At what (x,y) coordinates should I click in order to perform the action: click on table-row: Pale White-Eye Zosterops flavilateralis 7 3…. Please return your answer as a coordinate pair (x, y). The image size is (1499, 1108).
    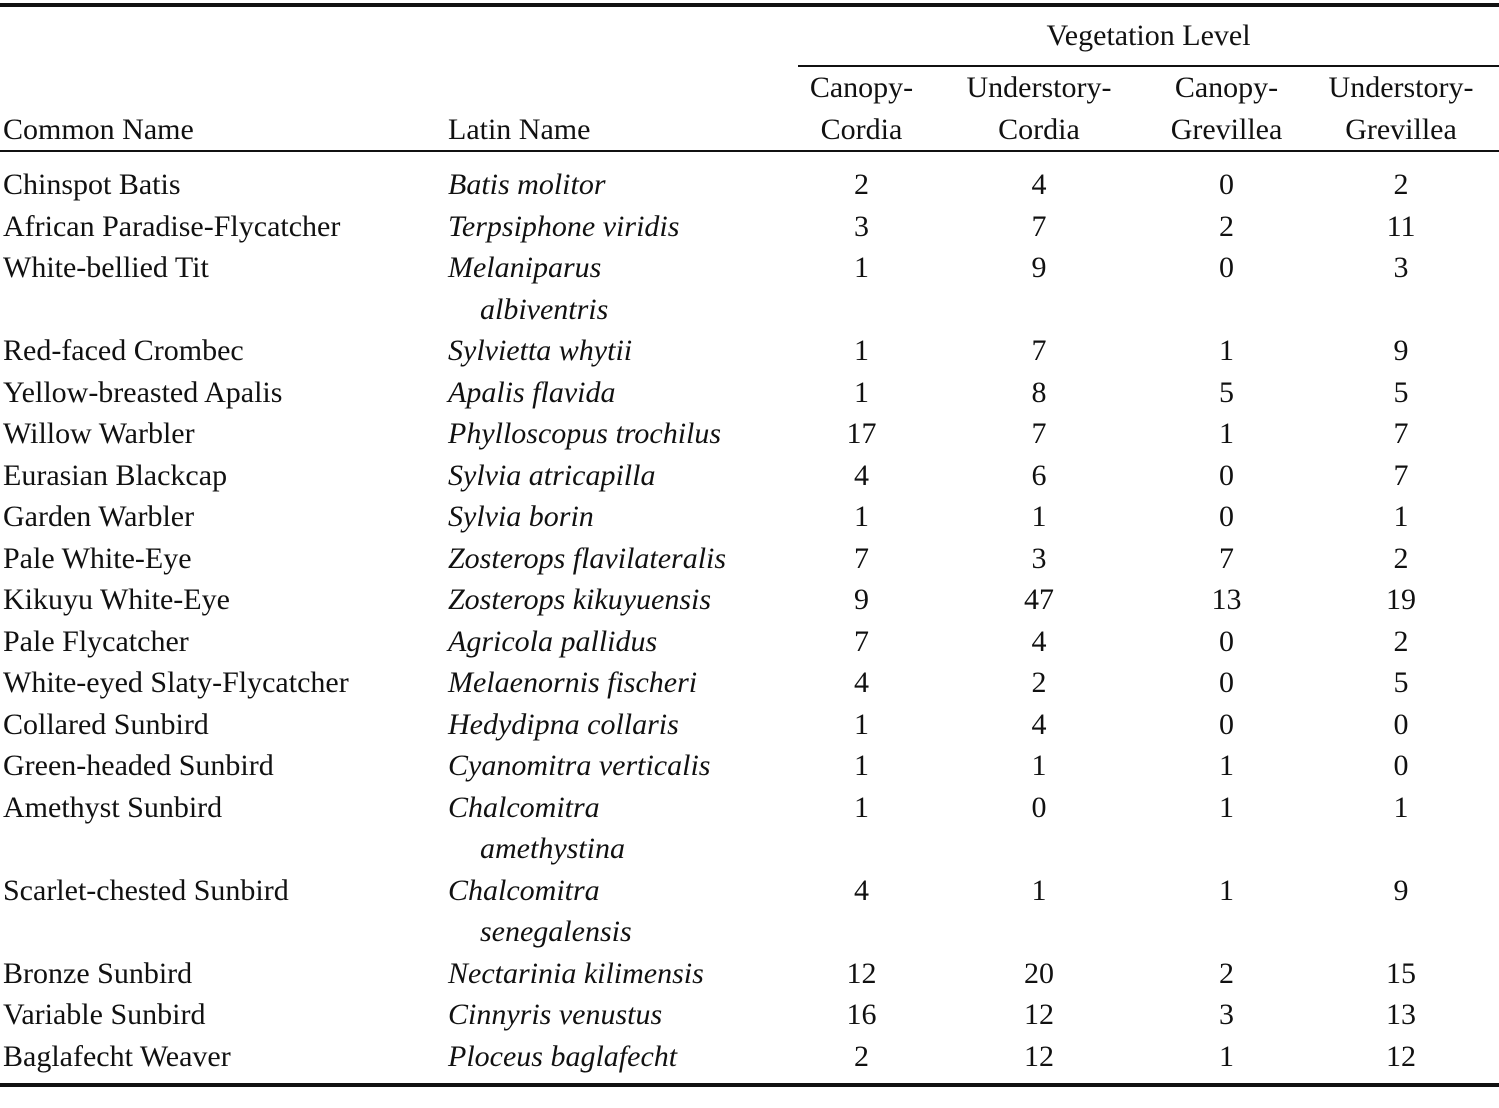
    Looking at the image, I should click on (749, 559).